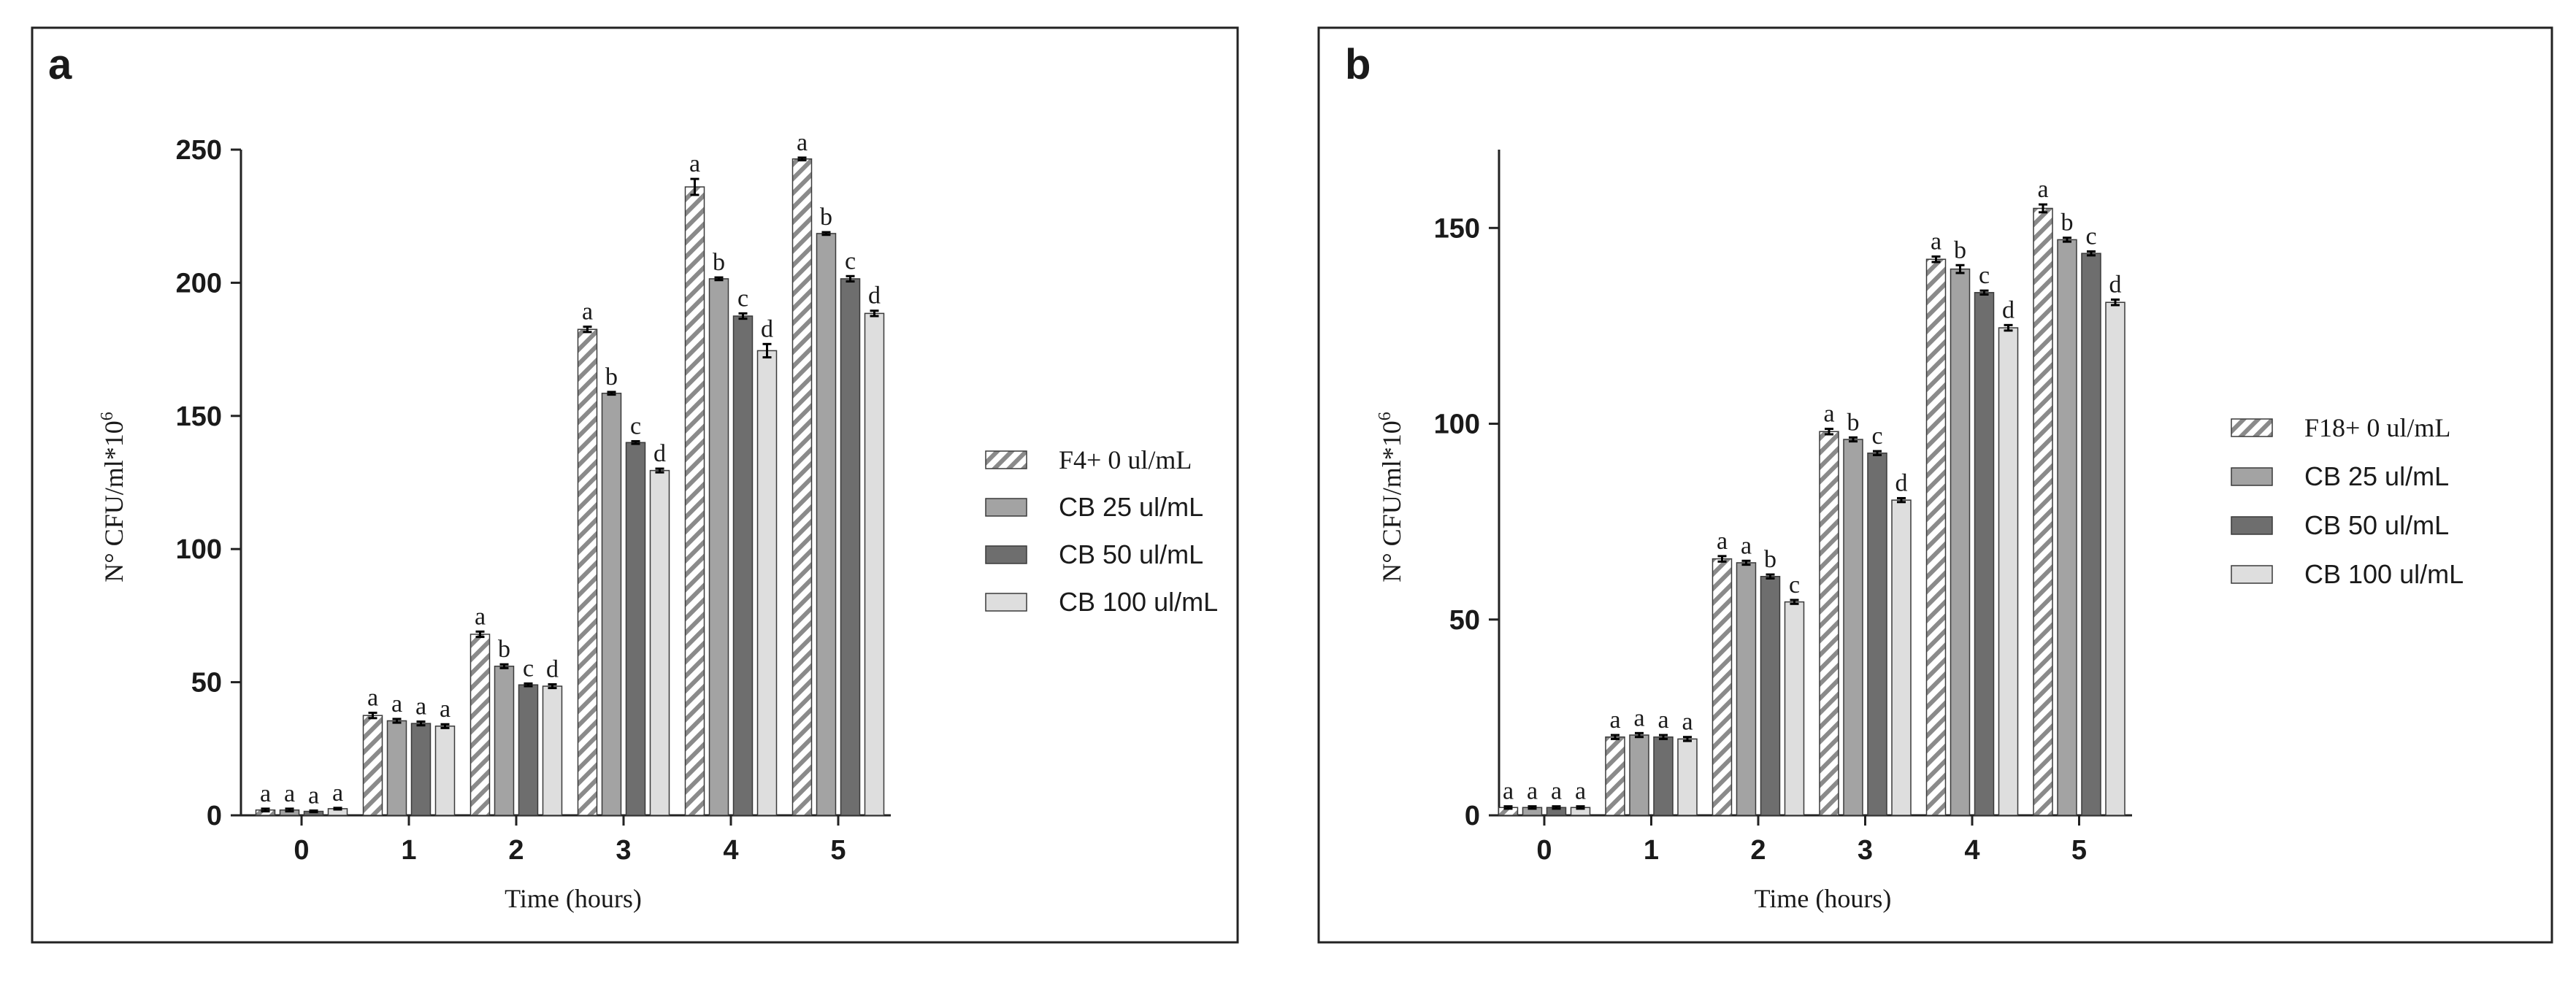  I want to click on y-tick-label: 100, so click(199, 549).